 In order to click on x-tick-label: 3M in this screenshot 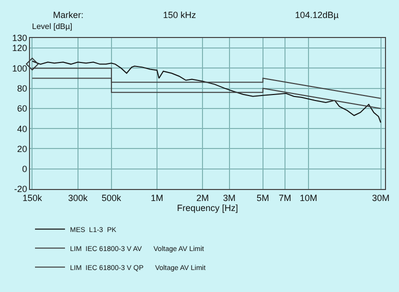, I will do `click(229, 197)`.